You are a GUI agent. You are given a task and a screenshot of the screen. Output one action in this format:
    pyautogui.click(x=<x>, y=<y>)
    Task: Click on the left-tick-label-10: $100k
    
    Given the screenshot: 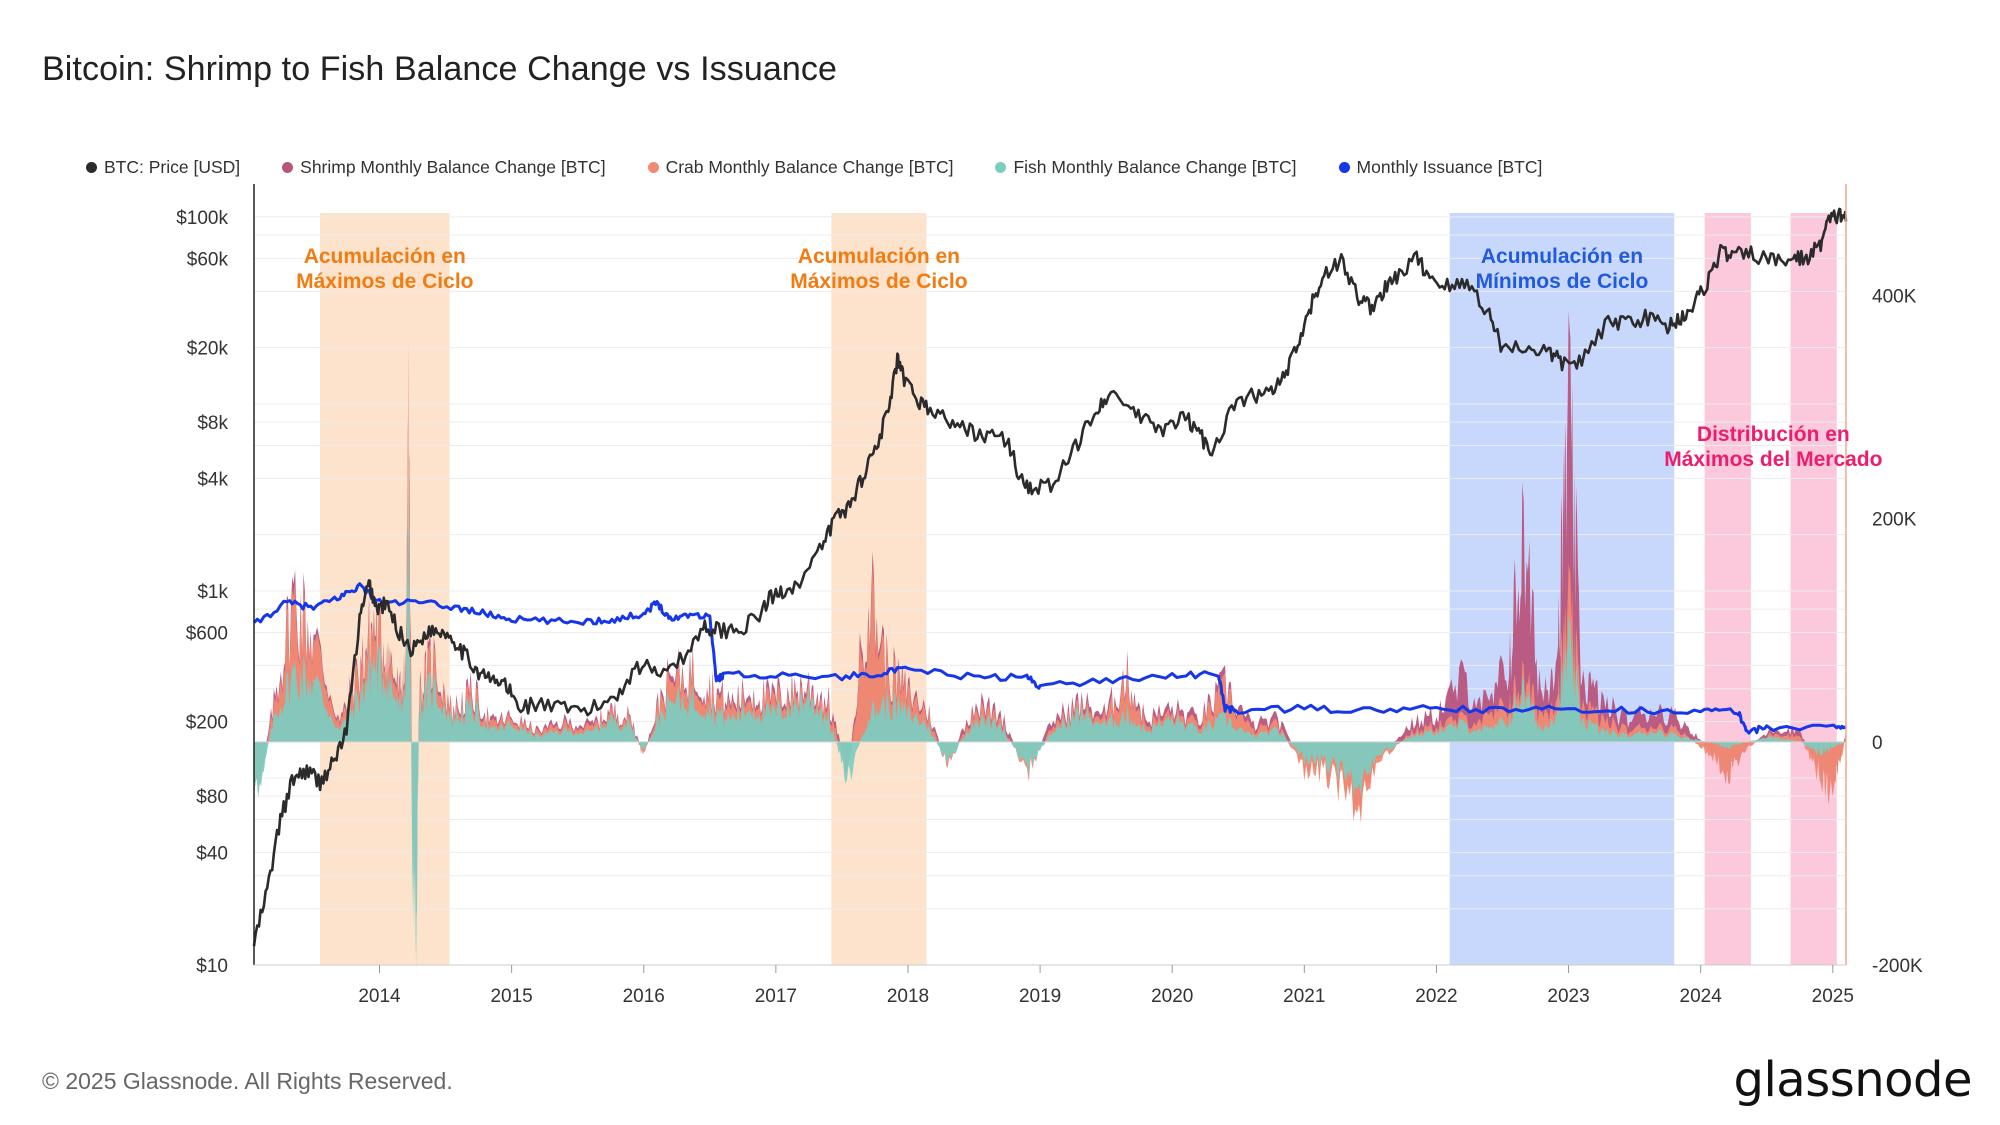 What is the action you would take?
    pyautogui.click(x=202, y=218)
    